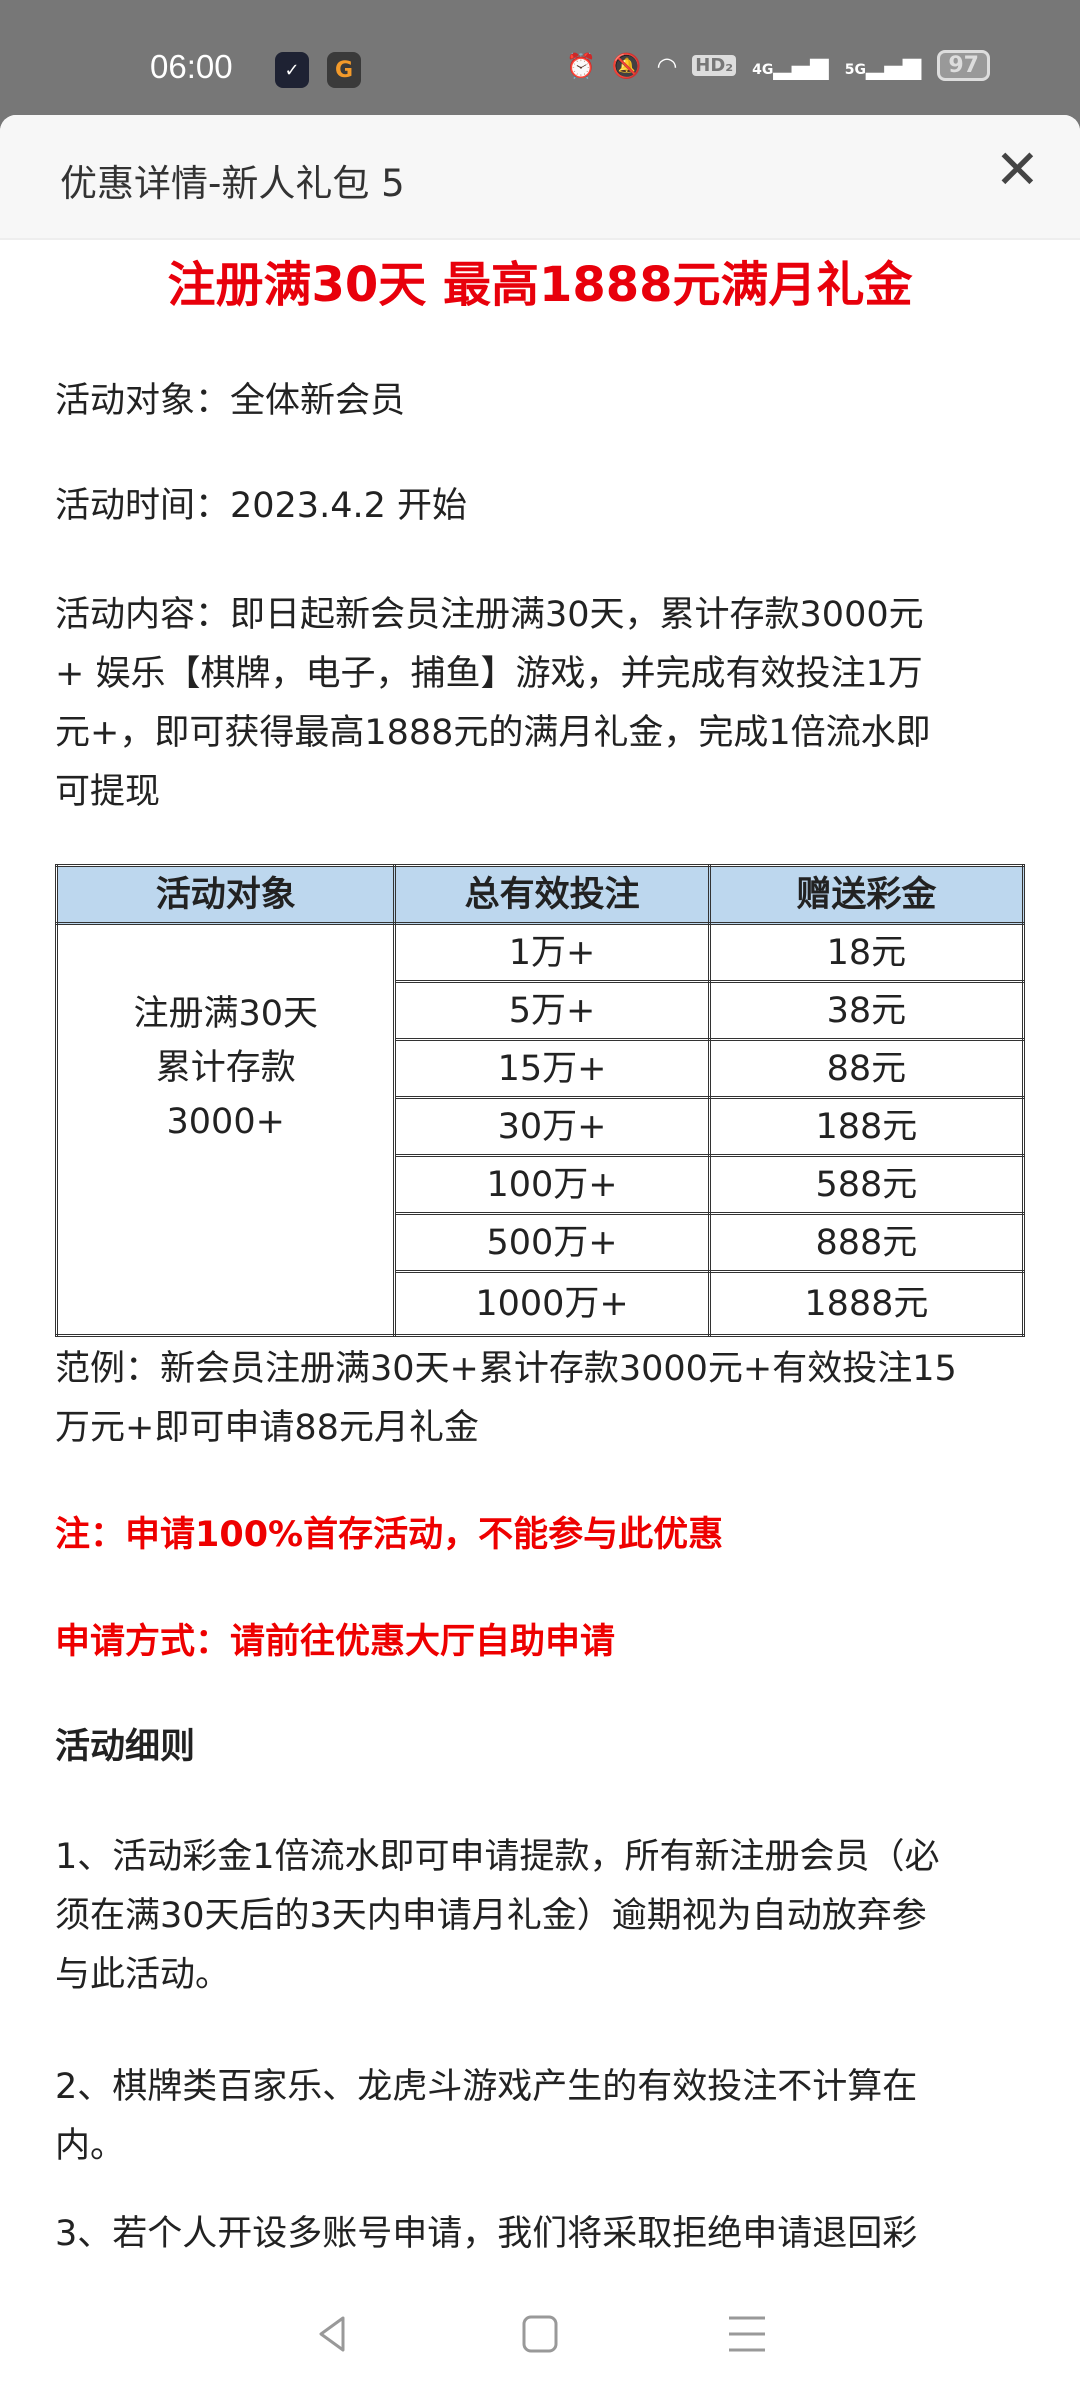 The width and height of the screenshot is (1080, 2400). I want to click on hd-icon: HD₂, so click(714, 65).